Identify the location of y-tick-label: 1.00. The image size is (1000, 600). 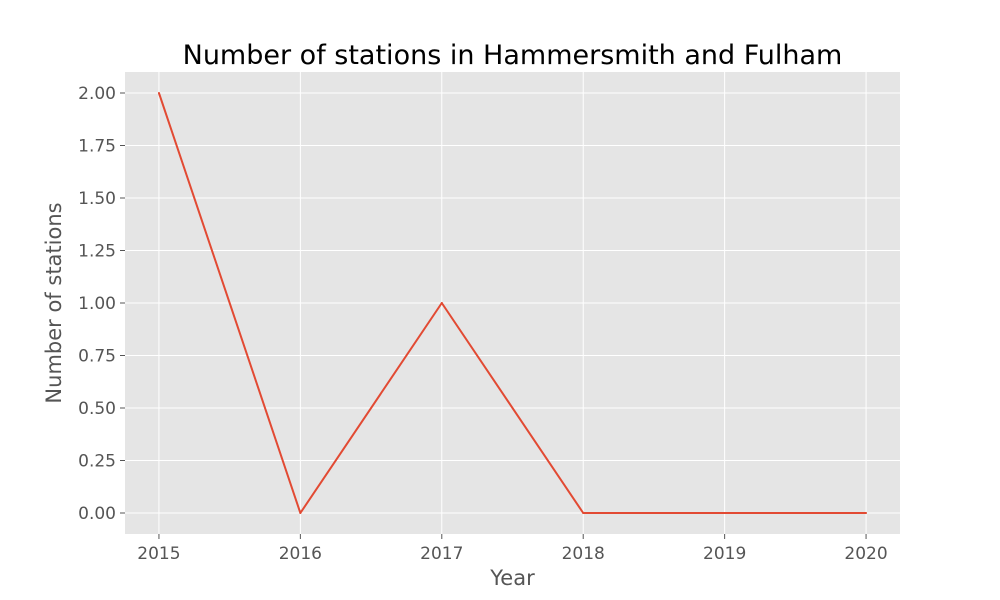
(97, 304).